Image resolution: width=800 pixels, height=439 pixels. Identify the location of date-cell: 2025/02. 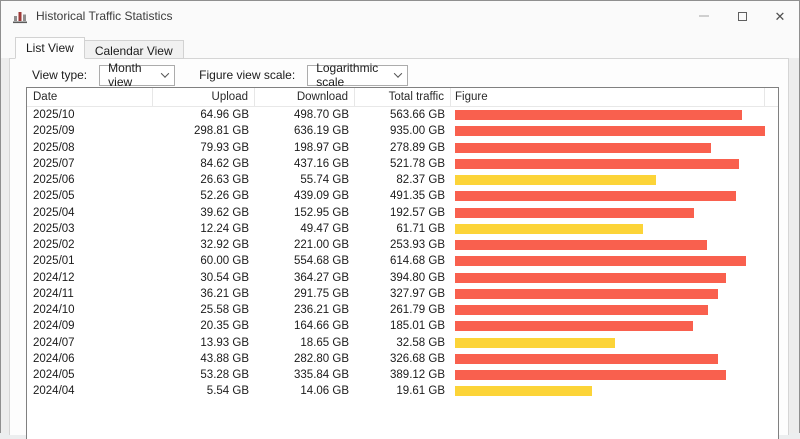
(54, 245).